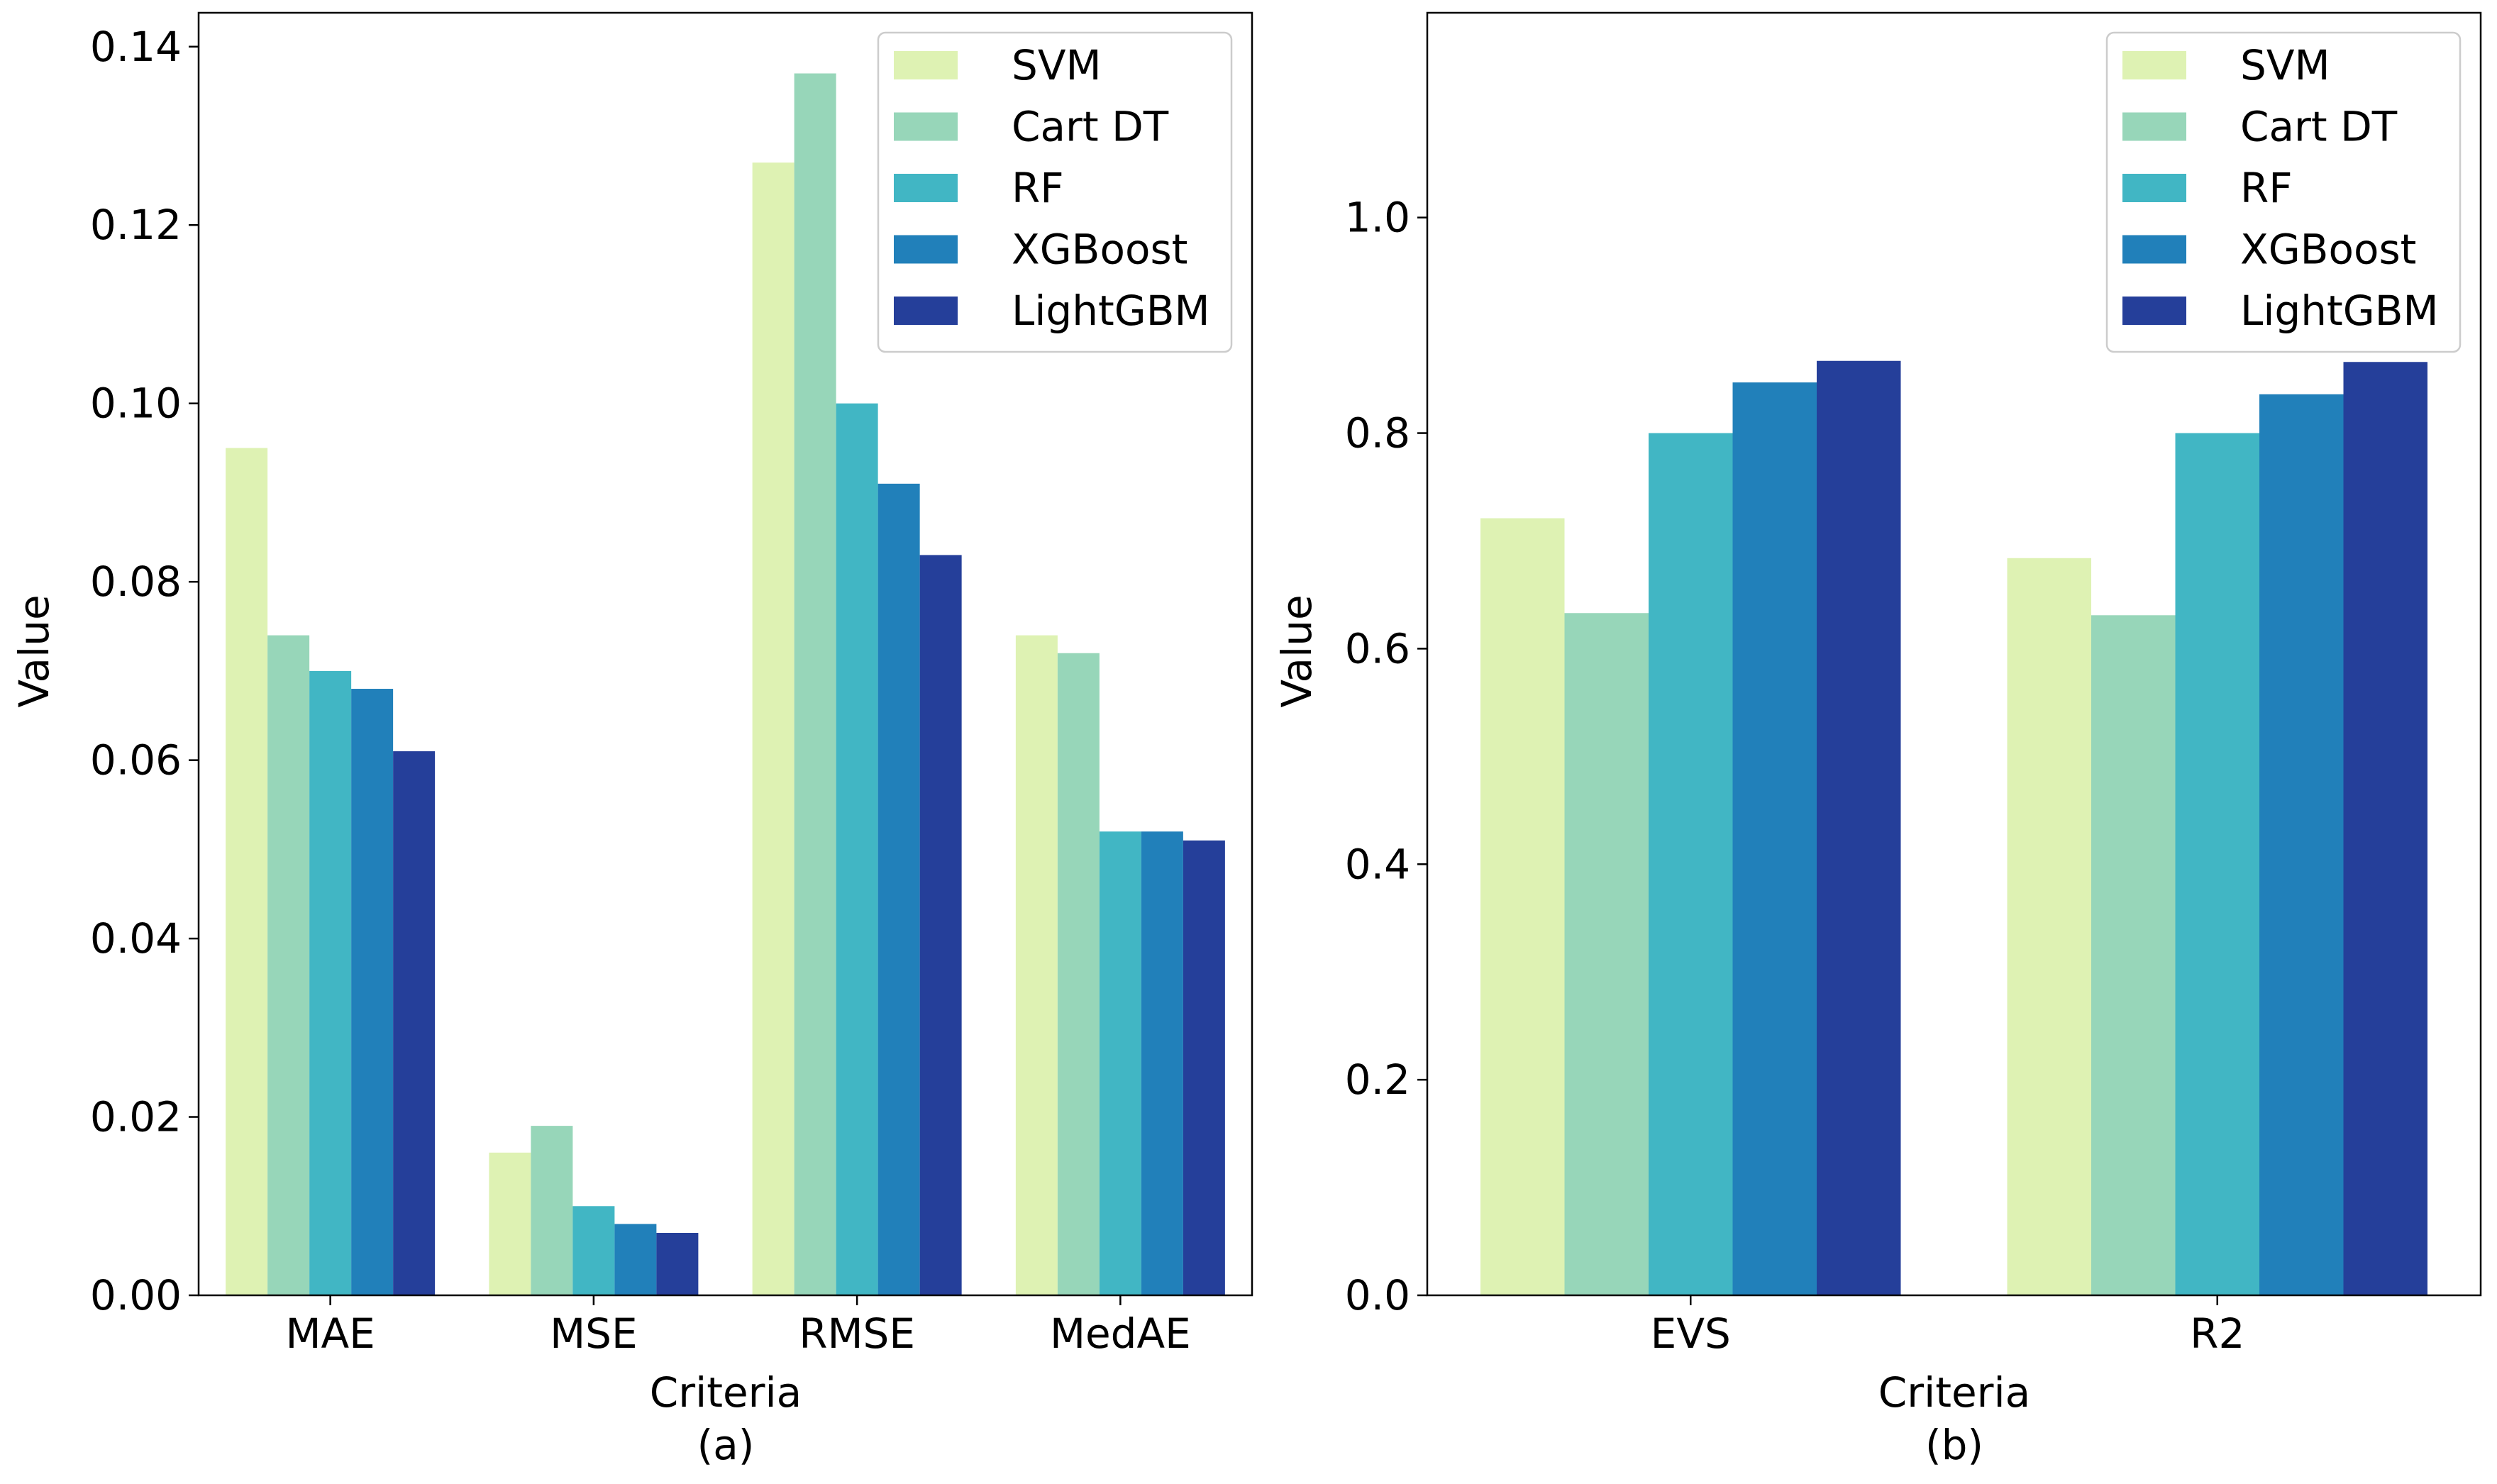  I want to click on bar-lightgbm-rmse, so click(940, 925).